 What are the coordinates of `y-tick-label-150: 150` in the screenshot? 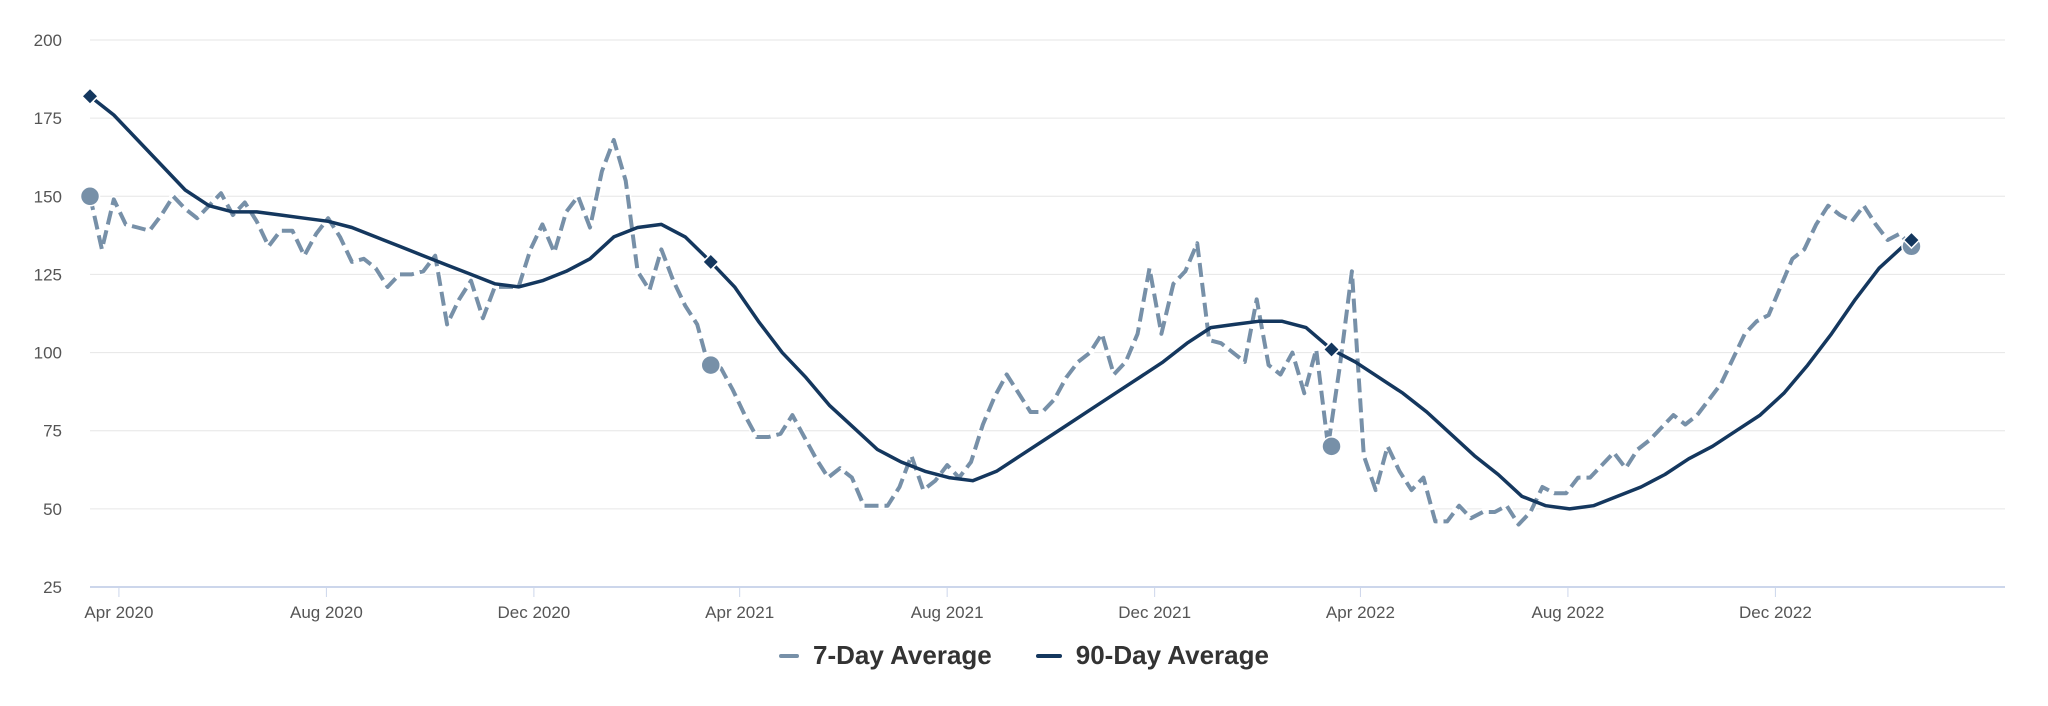 It's located at (48, 196).